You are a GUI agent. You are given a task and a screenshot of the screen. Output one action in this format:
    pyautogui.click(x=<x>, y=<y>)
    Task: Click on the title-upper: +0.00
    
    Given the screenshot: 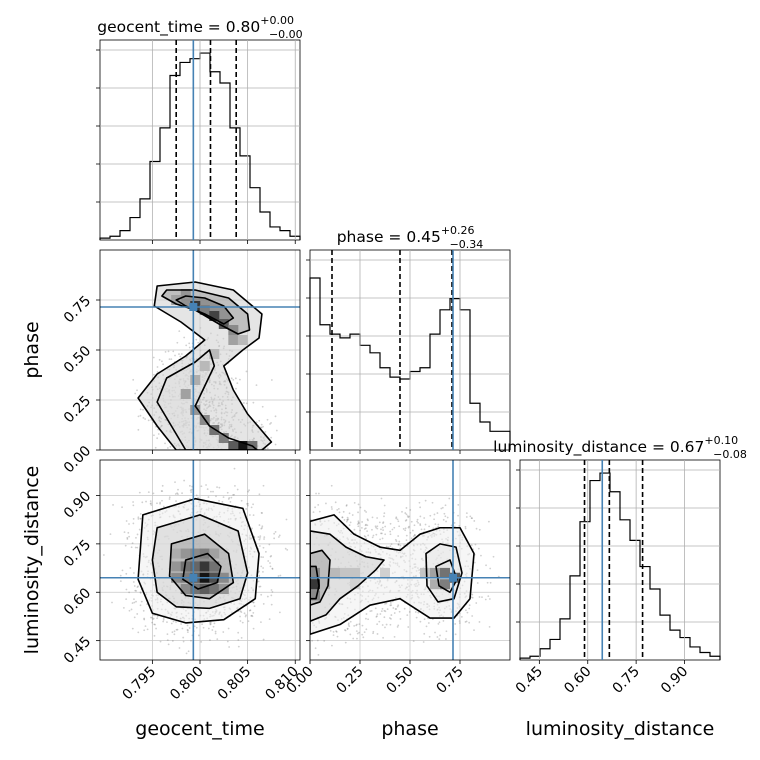 What is the action you would take?
    pyautogui.click(x=277, y=20)
    